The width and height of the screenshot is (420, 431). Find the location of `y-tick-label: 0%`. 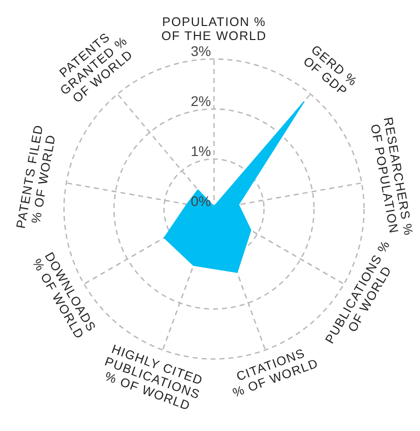

y-tick-label: 0% is located at coordinates (200, 201).